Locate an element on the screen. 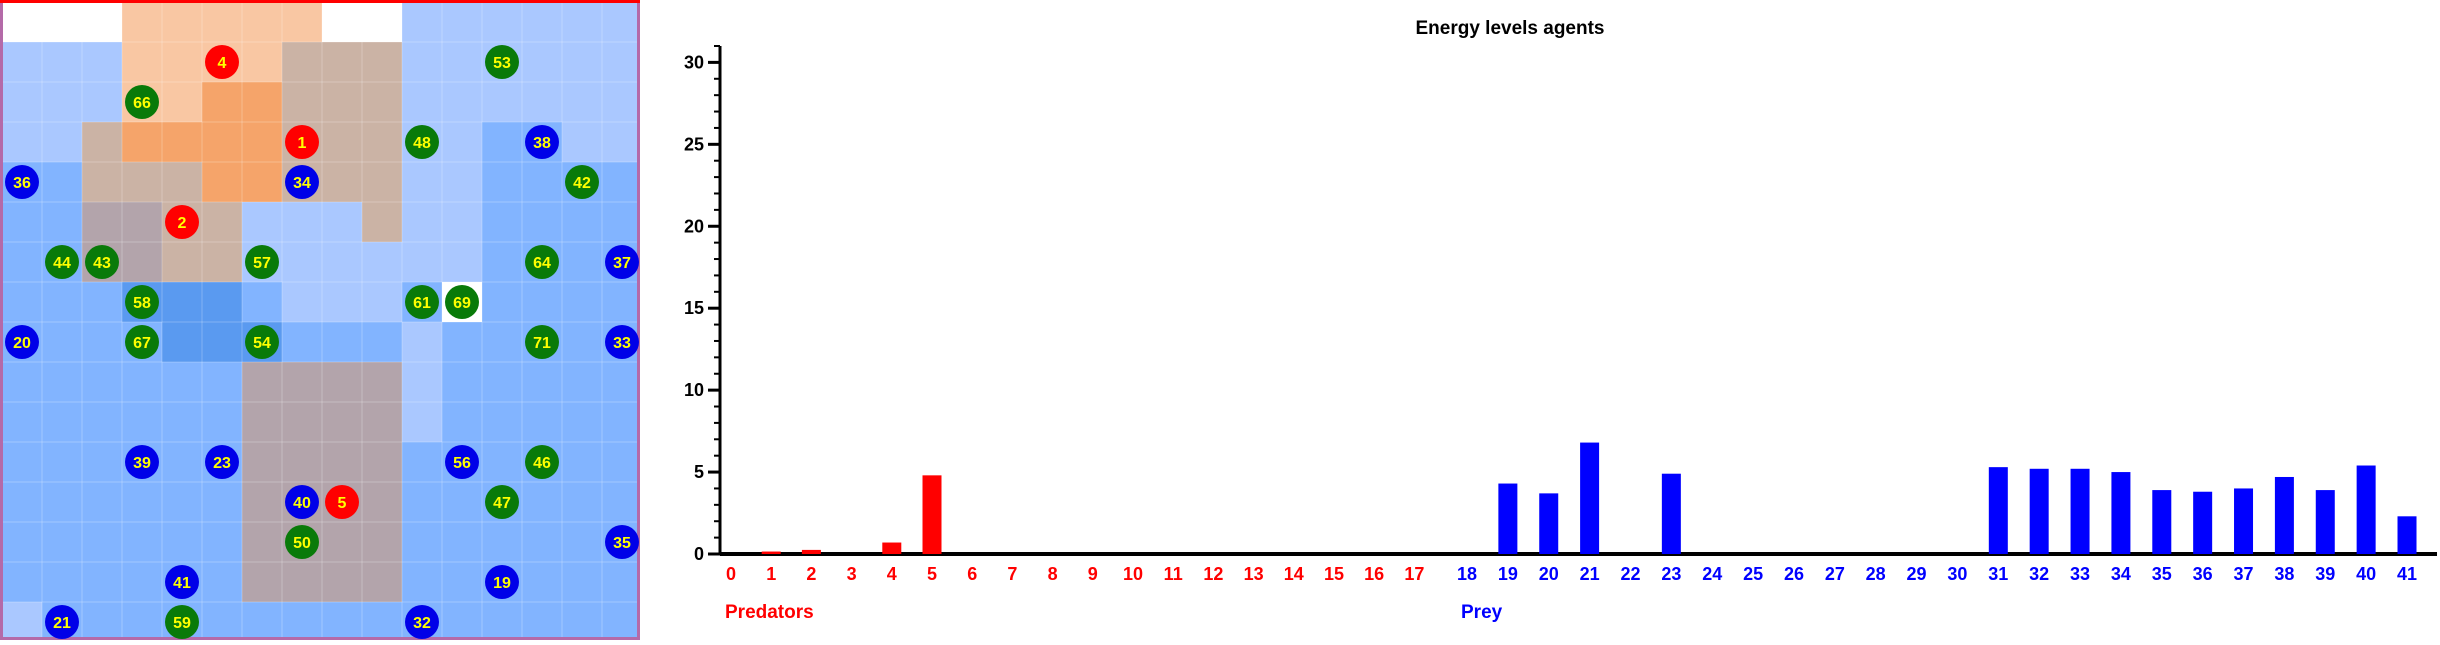  agent-label: 39 is located at coordinates (142, 463).